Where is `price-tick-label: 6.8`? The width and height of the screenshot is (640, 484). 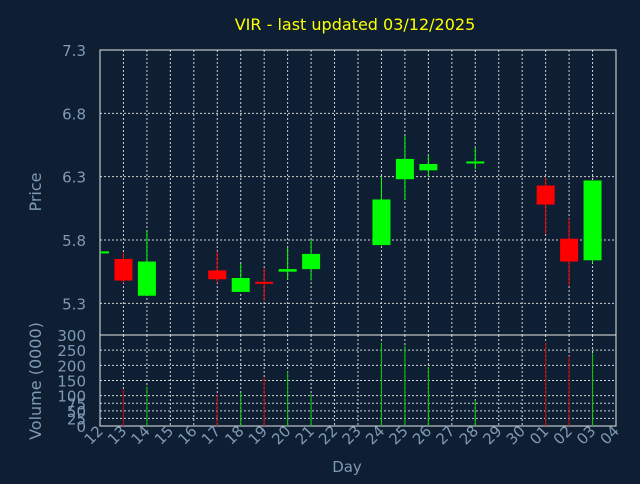
price-tick-label: 6.8 is located at coordinates (74, 114).